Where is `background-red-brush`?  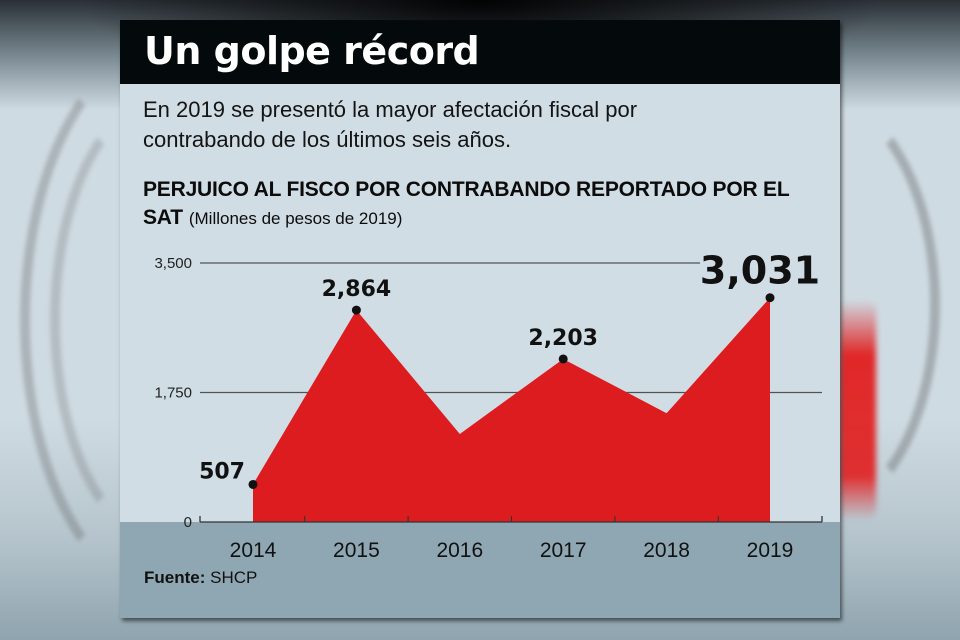
background-red-brush is located at coordinates (858, 410).